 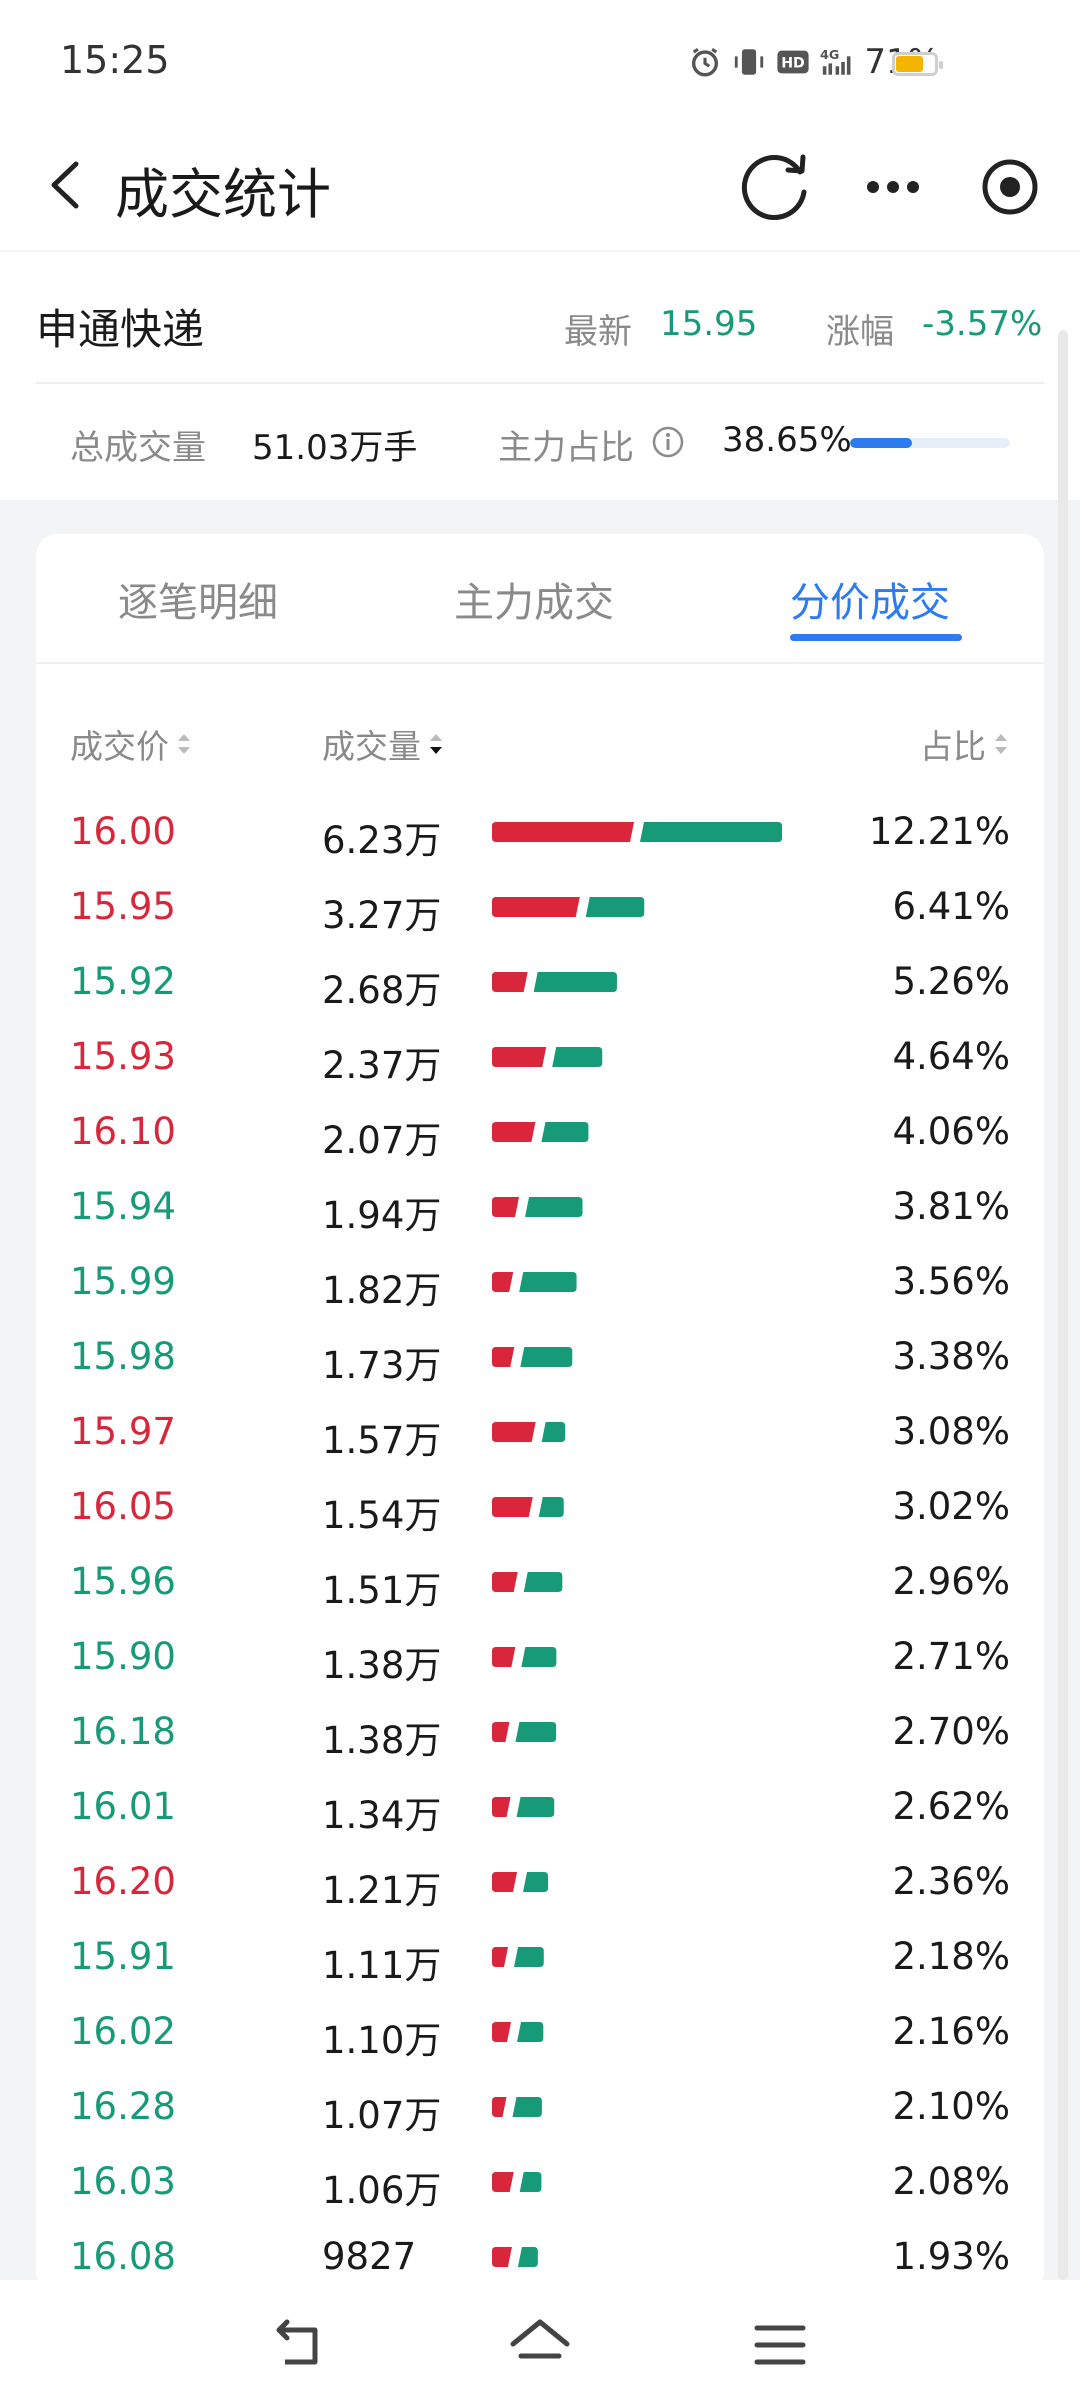 I want to click on table-row: 15.98 1.73万 3.38%, so click(x=540, y=1358).